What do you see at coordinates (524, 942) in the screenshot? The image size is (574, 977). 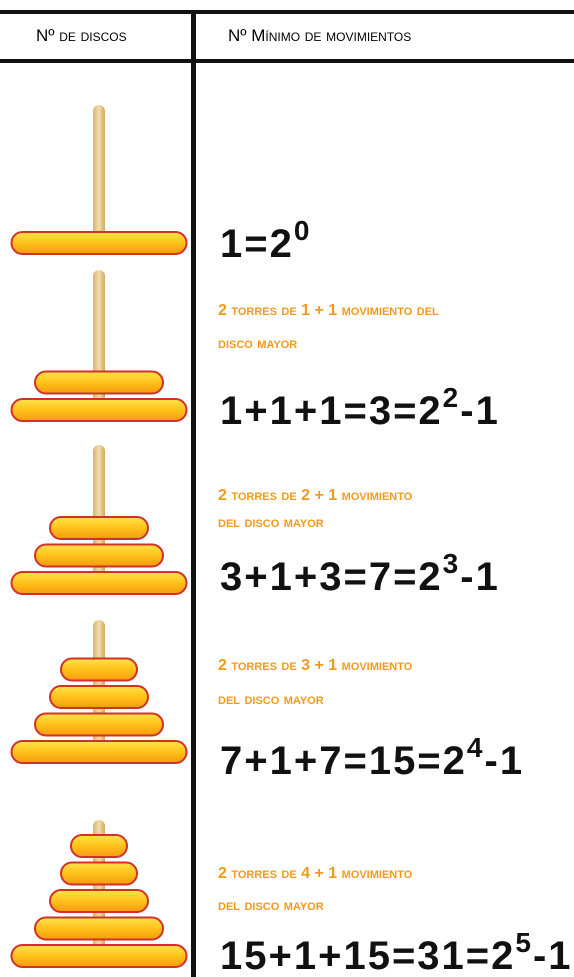 I see `formula-exponent: 5` at bounding box center [524, 942].